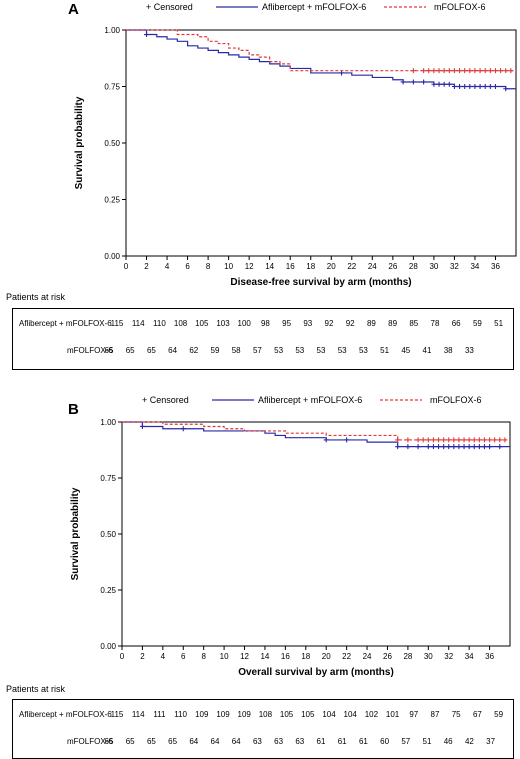 This screenshot has width=520, height=759. Describe the element at coordinates (460, 7) in the screenshot. I see `legend-label-series2: mFOLFOX-6` at that location.